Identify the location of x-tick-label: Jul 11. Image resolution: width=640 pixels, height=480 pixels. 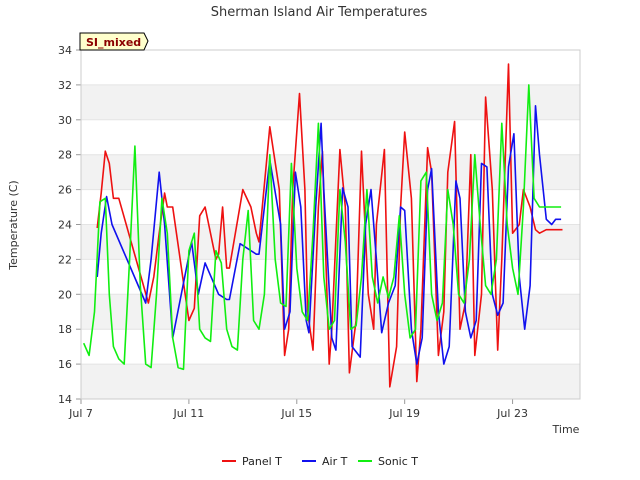
(189, 413).